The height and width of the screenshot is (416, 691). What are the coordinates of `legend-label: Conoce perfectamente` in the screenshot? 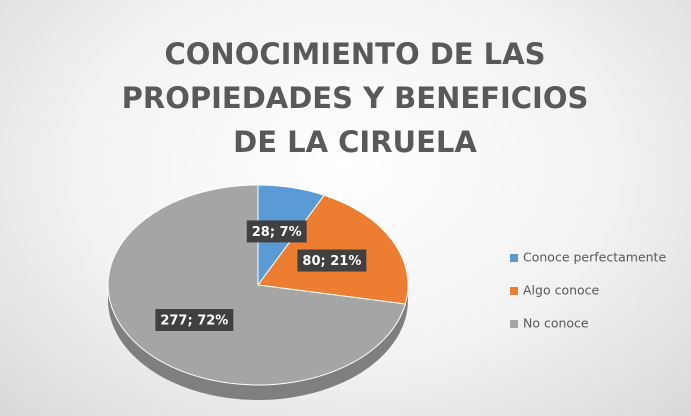 It's located at (594, 257).